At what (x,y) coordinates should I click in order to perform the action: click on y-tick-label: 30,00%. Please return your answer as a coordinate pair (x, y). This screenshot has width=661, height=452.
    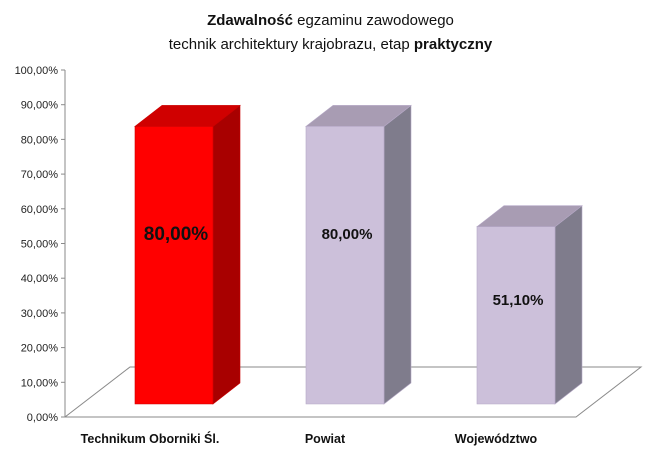
    Looking at the image, I should click on (40, 314).